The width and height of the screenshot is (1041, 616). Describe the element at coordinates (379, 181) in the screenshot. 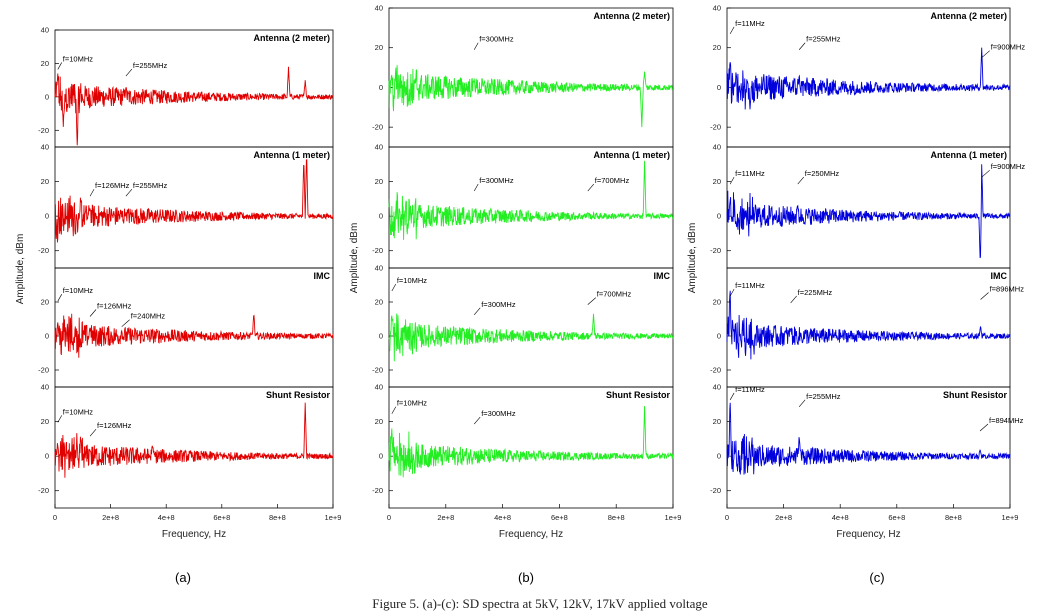

I see `panel-b-sub2-ytick-label: 20` at that location.